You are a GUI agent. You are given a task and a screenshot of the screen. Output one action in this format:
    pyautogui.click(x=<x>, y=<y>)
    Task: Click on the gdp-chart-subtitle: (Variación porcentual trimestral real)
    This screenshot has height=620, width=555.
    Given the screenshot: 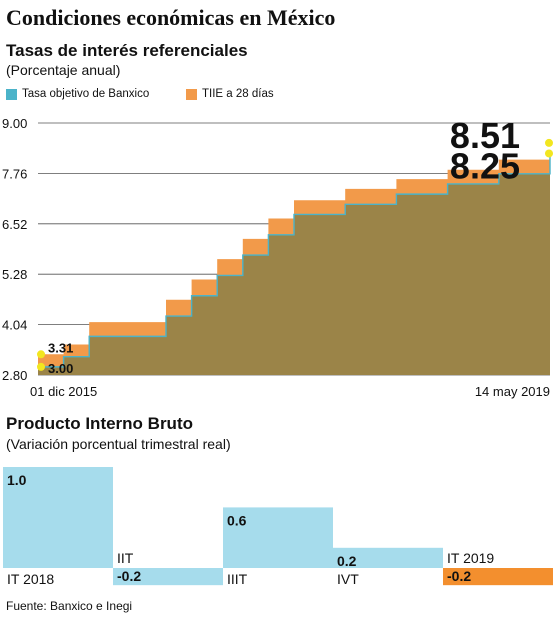 What is the action you would take?
    pyautogui.click(x=118, y=444)
    